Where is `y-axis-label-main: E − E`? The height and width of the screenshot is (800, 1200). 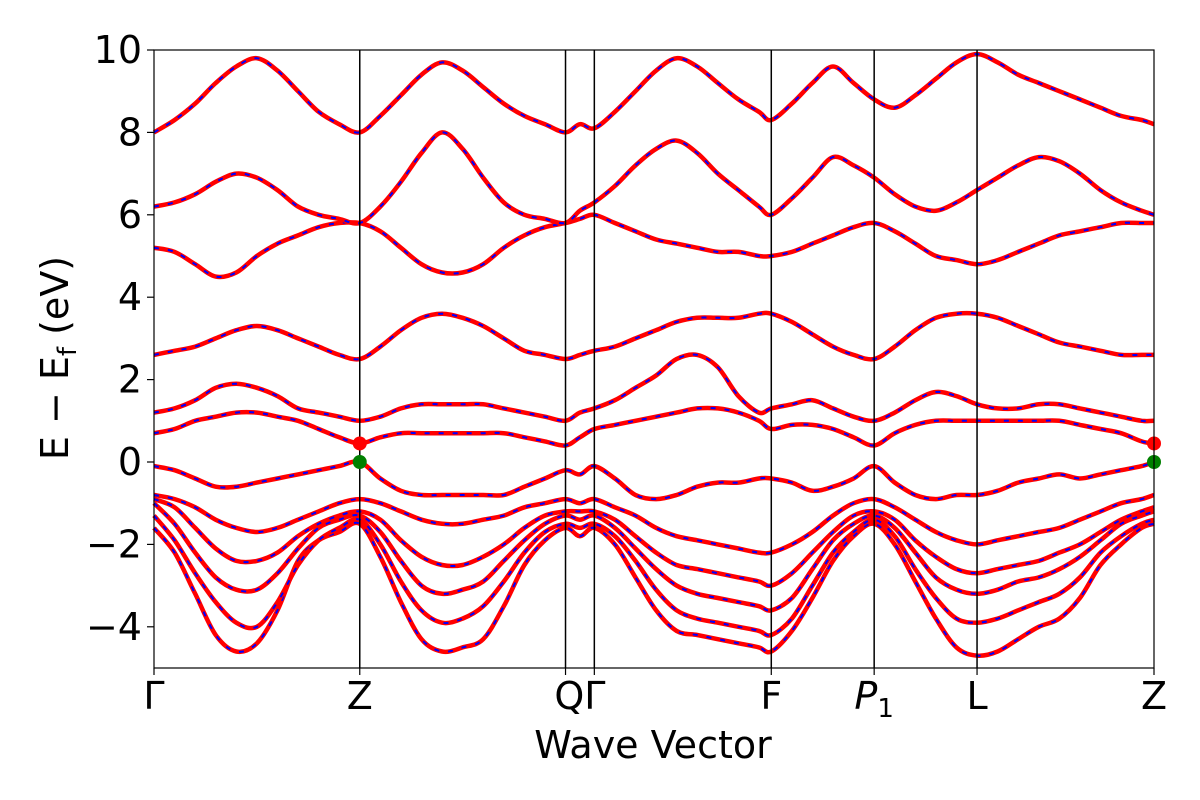
y-axis-label-main: E − E is located at coordinates (55, 408).